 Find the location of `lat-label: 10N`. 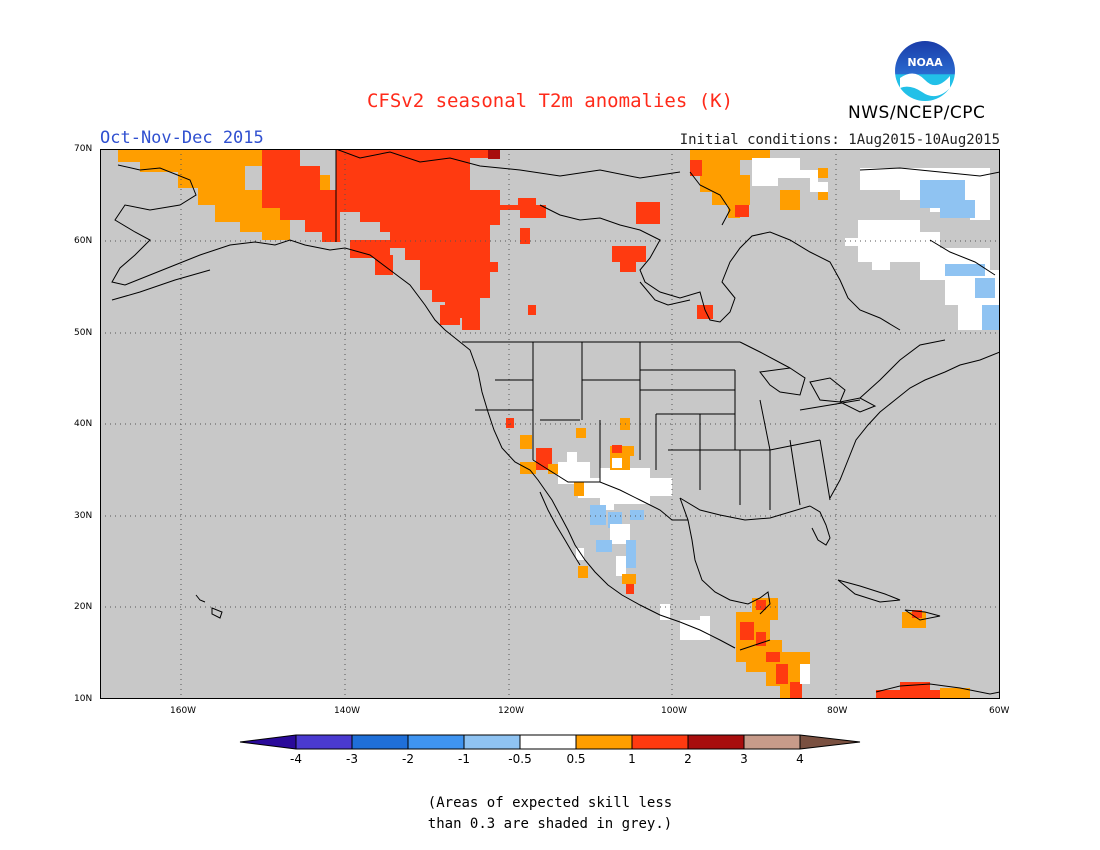

lat-label: 10N is located at coordinates (83, 699).